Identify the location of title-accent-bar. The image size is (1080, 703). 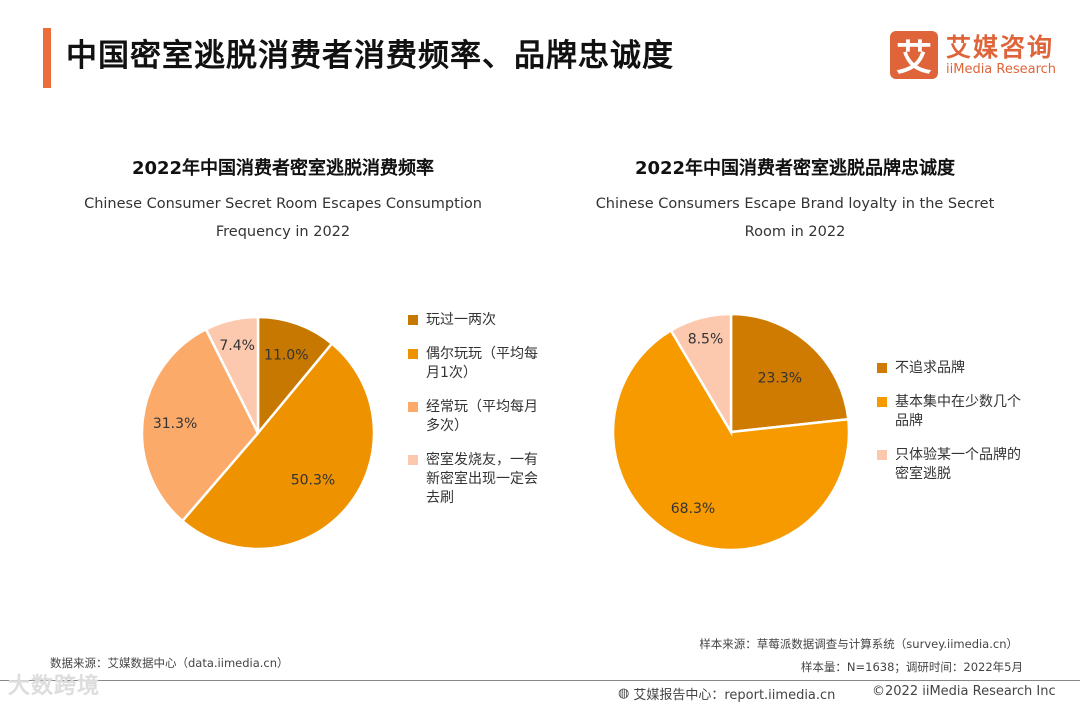
(47, 58).